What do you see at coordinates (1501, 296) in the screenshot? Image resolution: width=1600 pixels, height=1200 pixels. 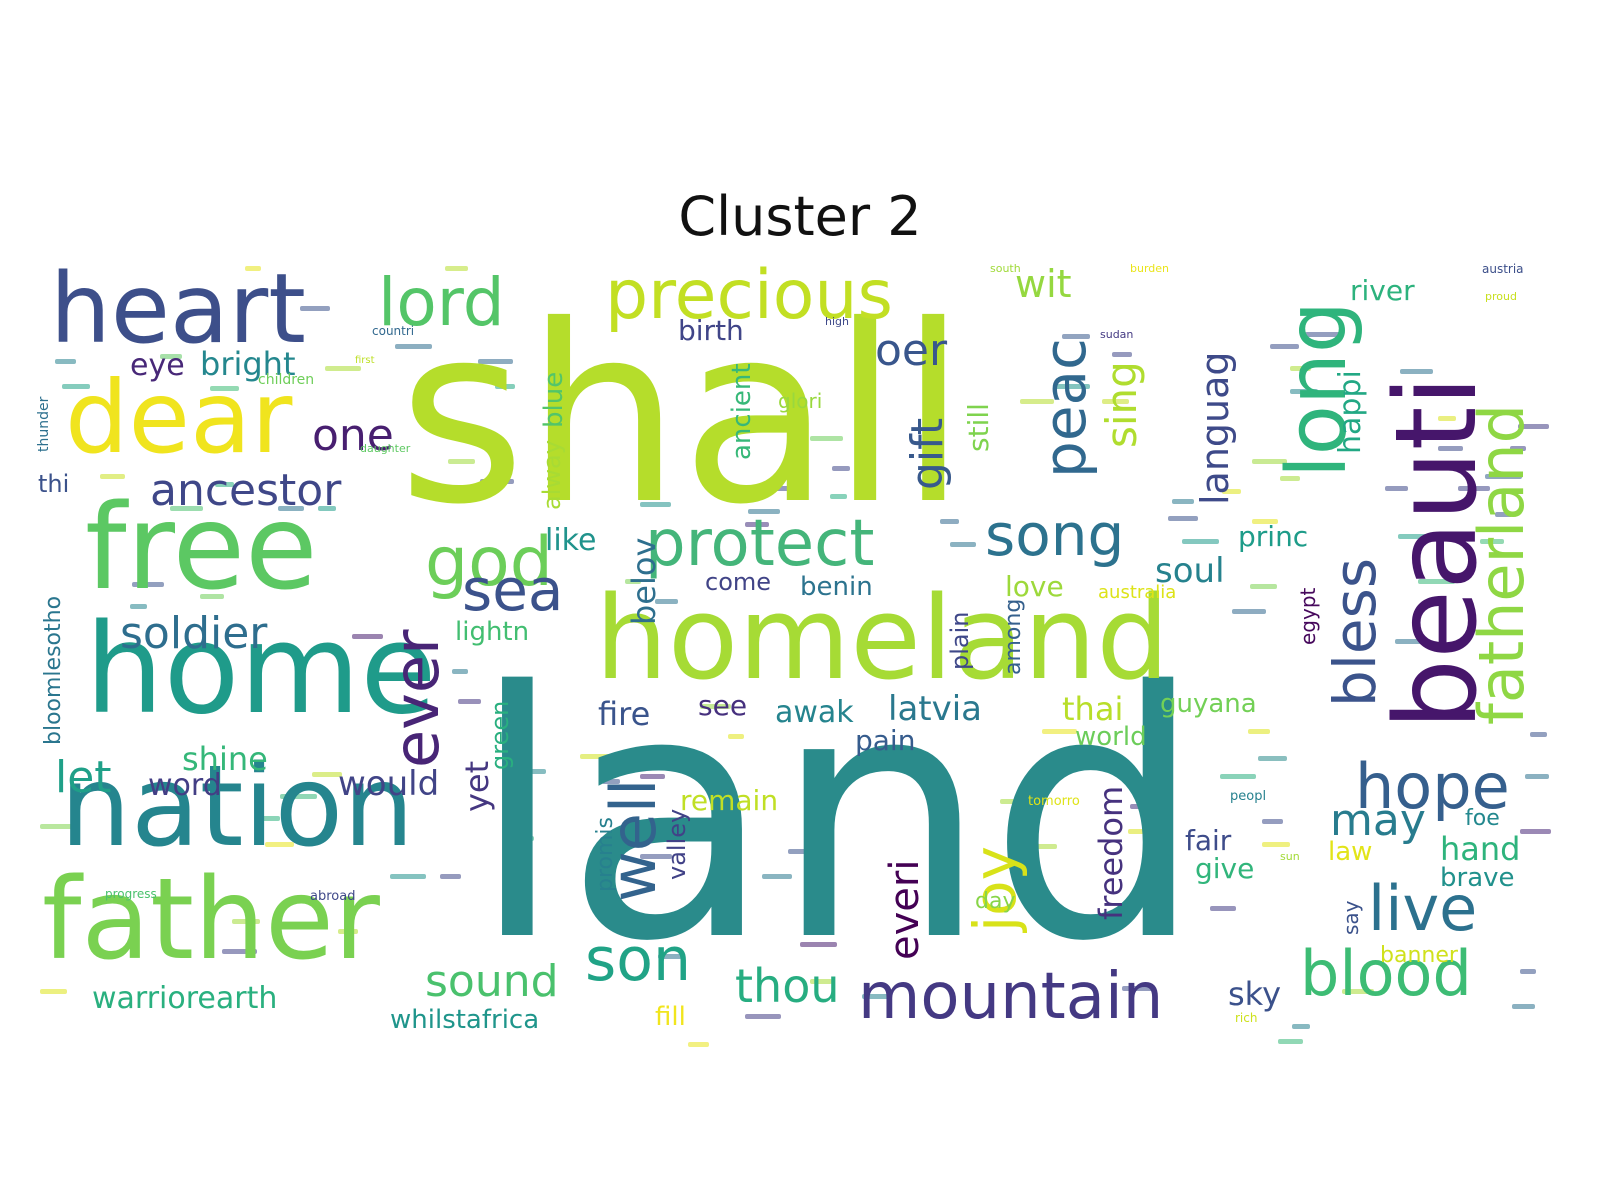 I see `word-proud: proud` at bounding box center [1501, 296].